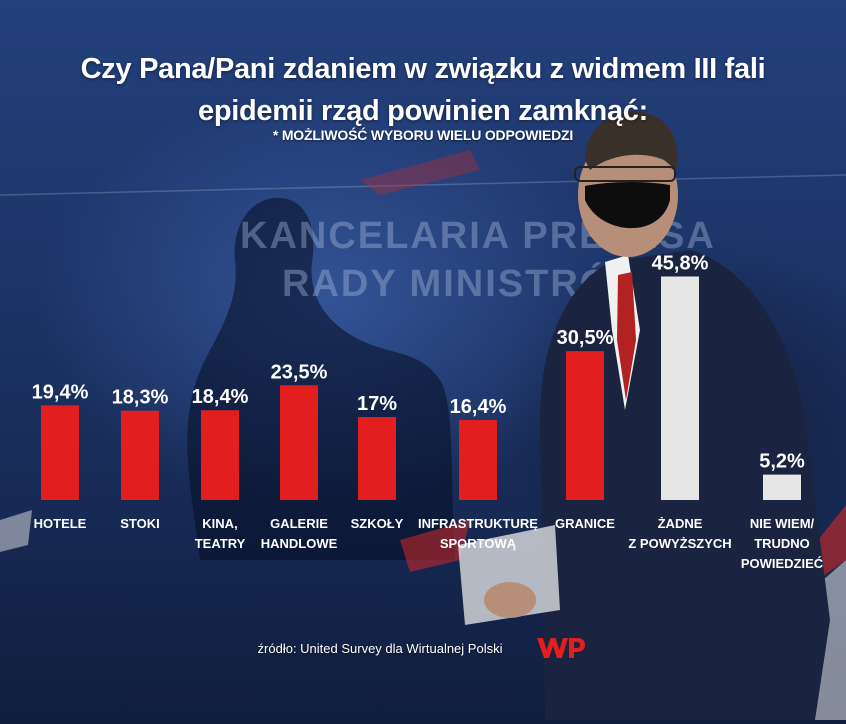  I want to click on bar-value-label: 30,5%, so click(585, 338).